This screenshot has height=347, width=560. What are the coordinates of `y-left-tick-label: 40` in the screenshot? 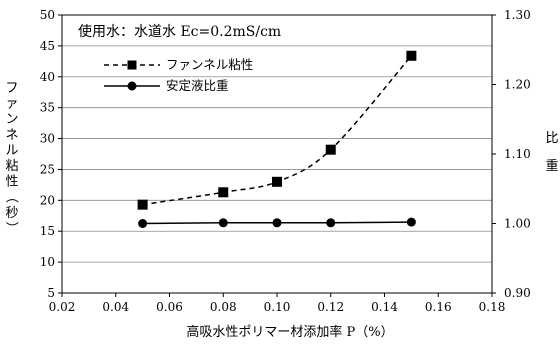 It's located at (47, 77).